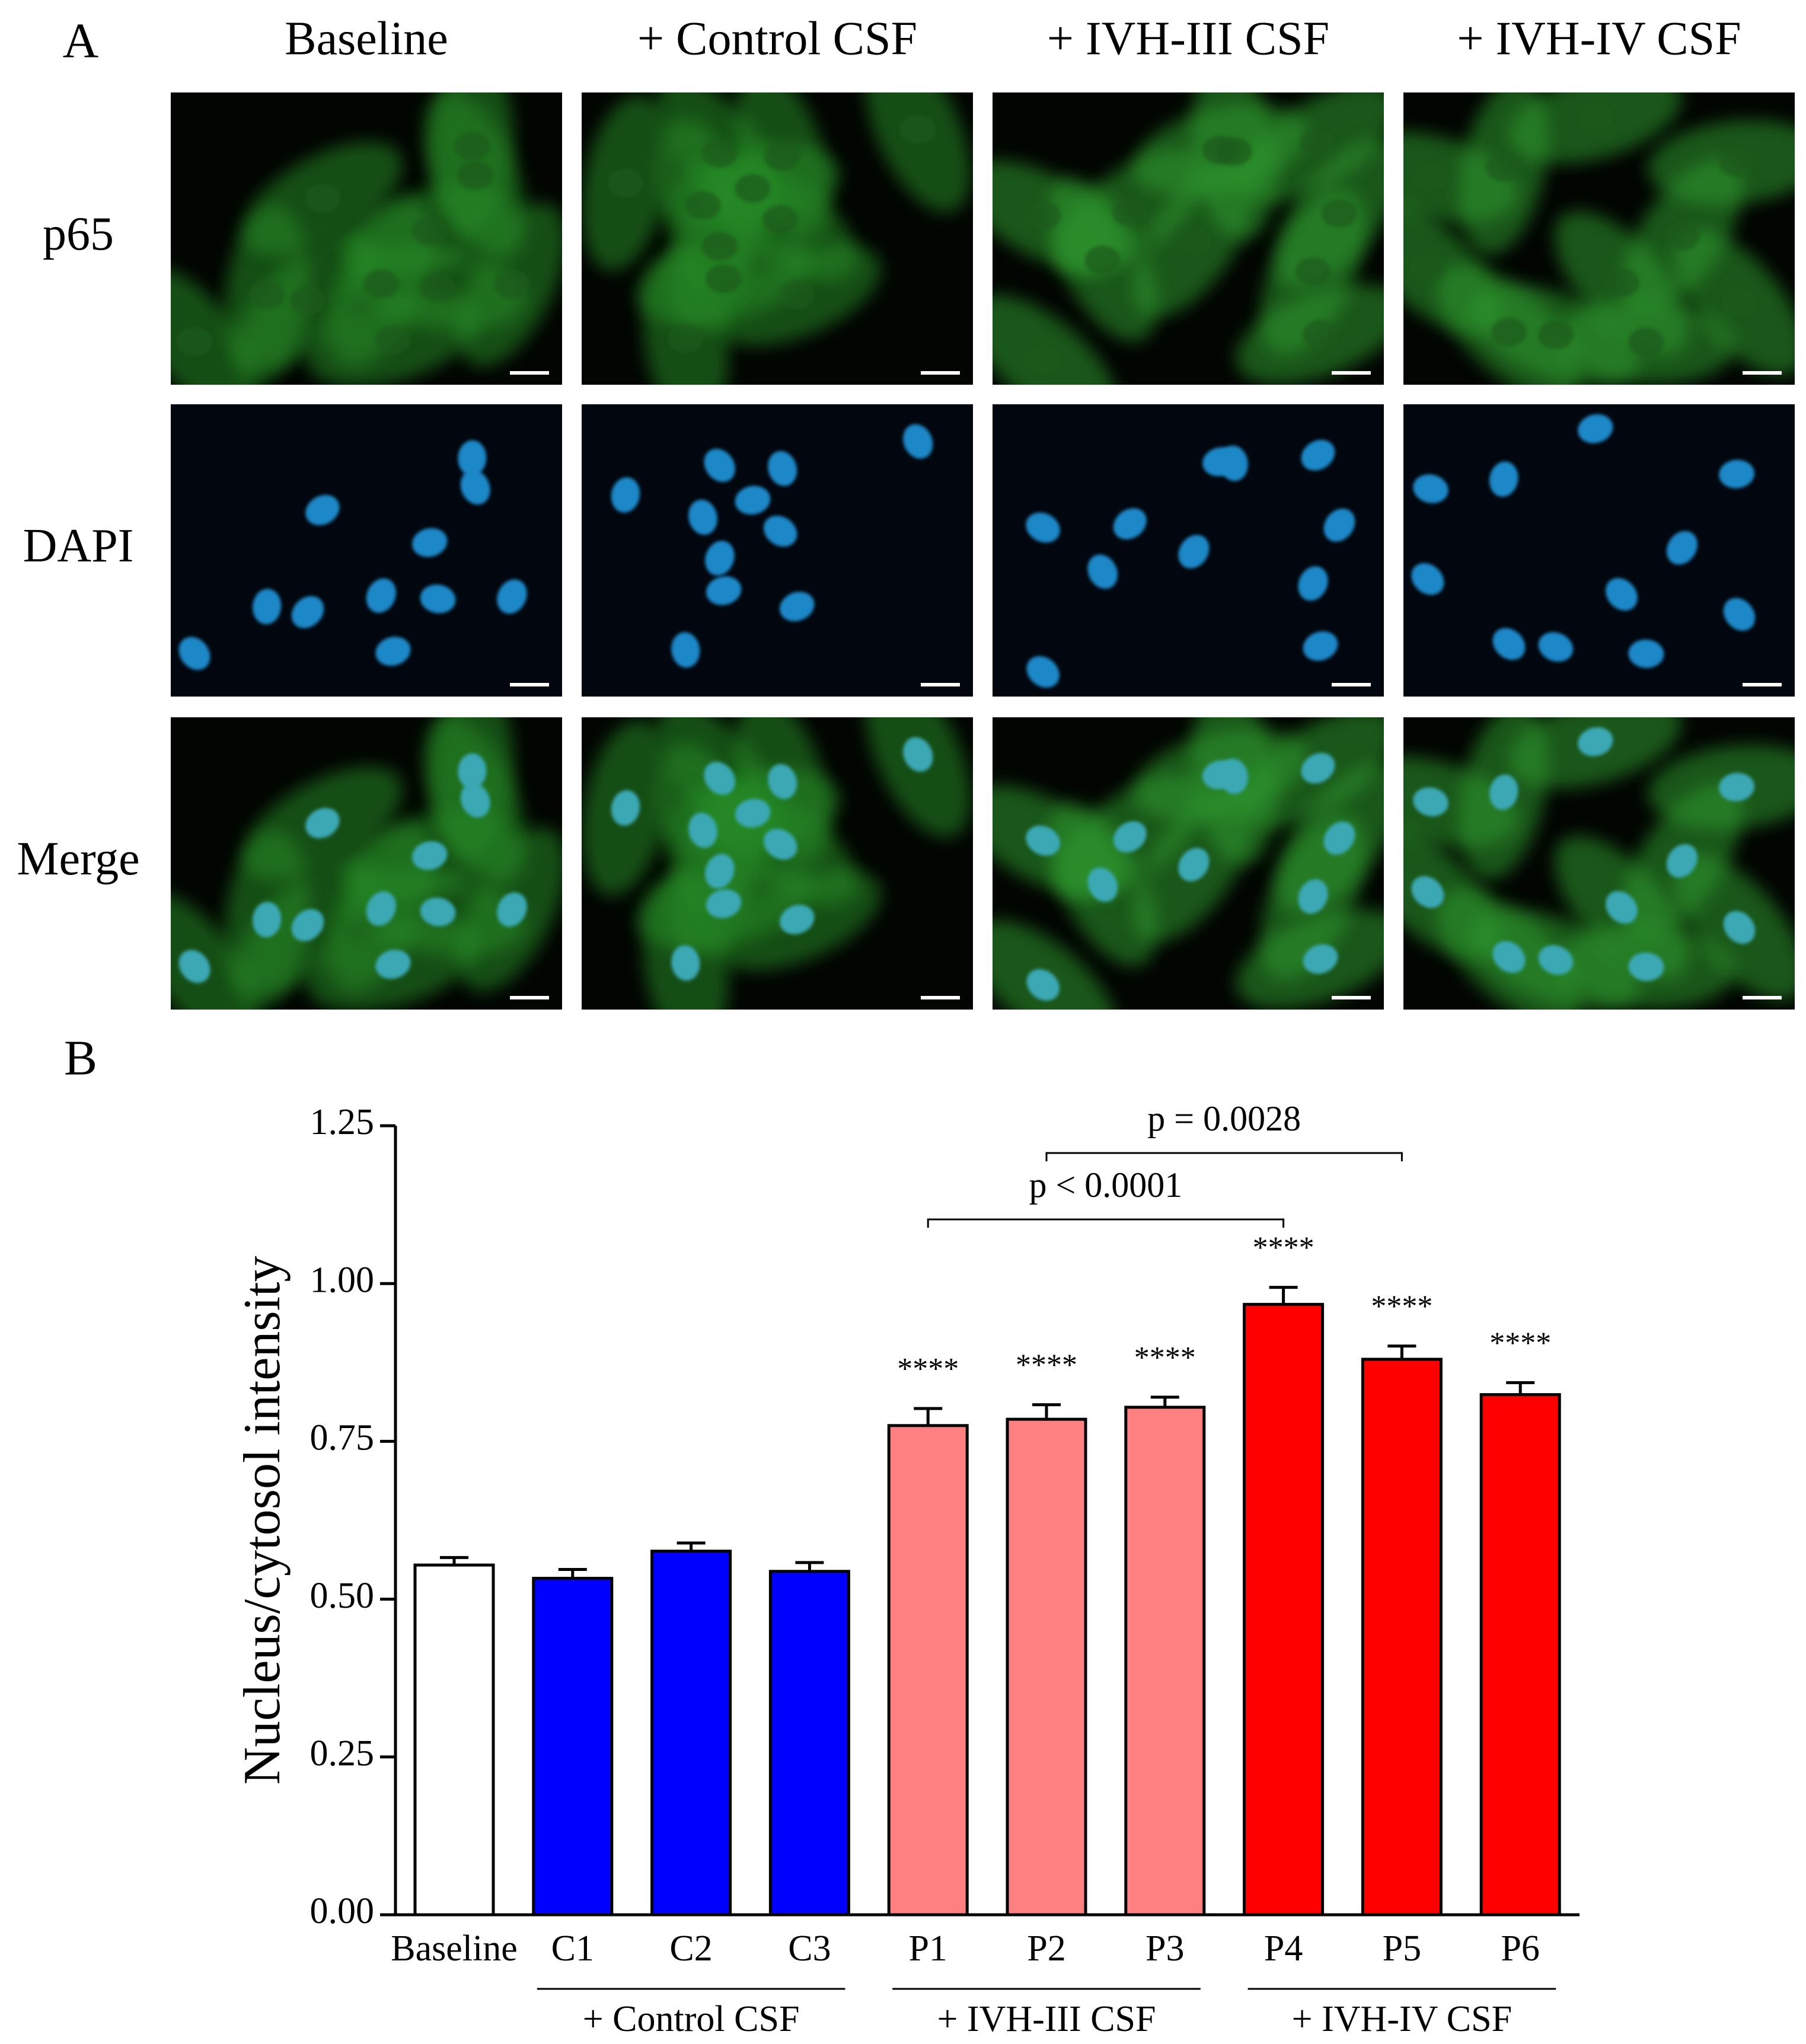  What do you see at coordinates (691, 2019) in the screenshot?
I see `group-label: + Control CSF` at bounding box center [691, 2019].